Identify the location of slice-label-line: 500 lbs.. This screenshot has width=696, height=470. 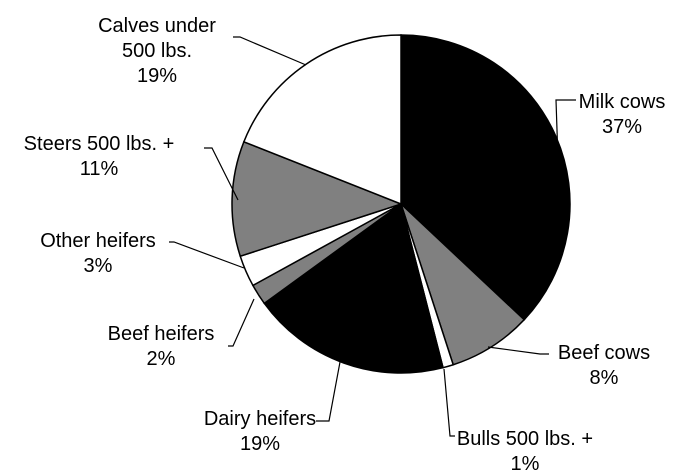
(157, 51).